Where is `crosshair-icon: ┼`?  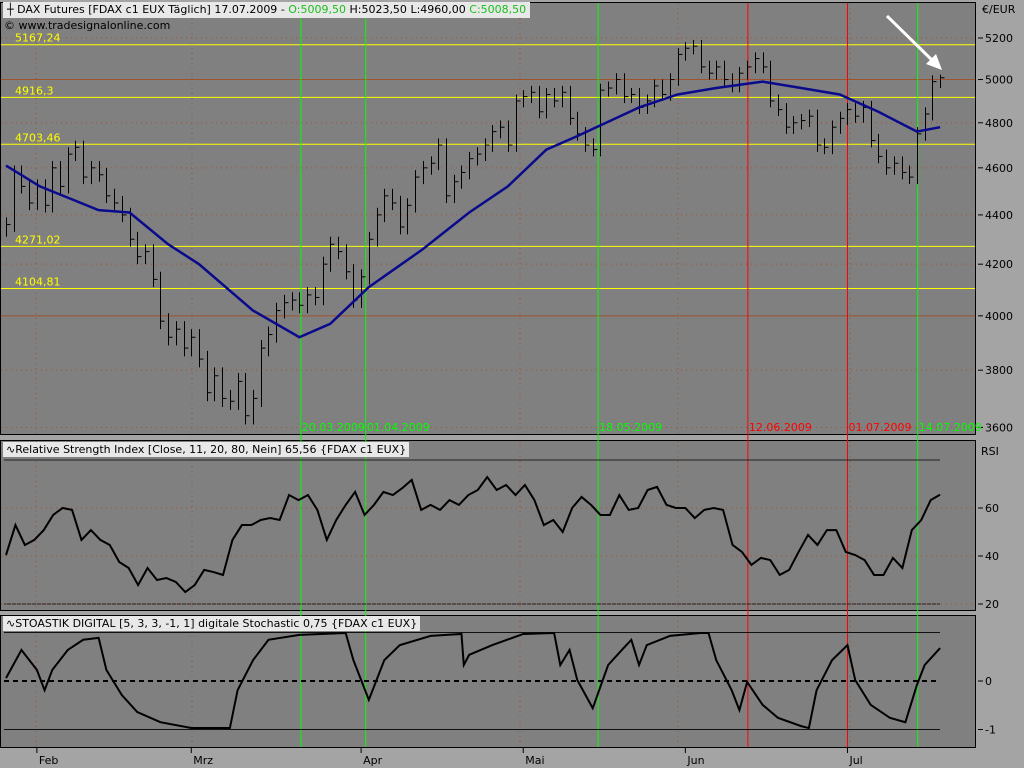
crosshair-icon: ┼ is located at coordinates (10, 9).